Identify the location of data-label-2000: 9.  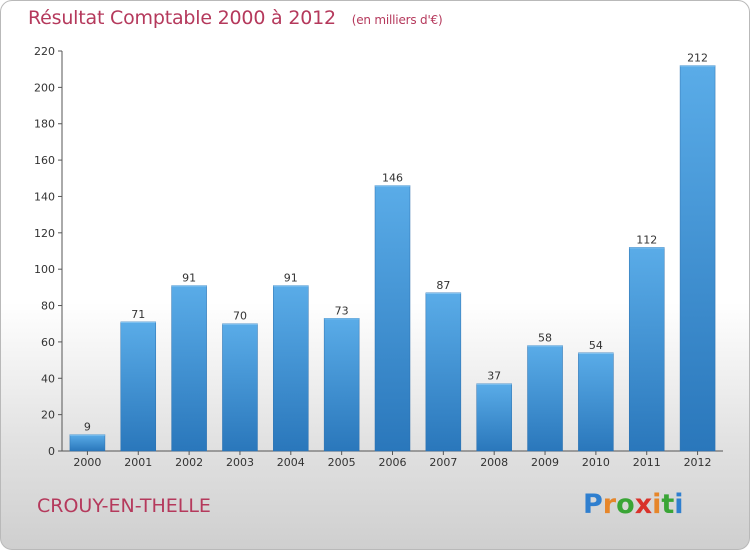
(87, 427).